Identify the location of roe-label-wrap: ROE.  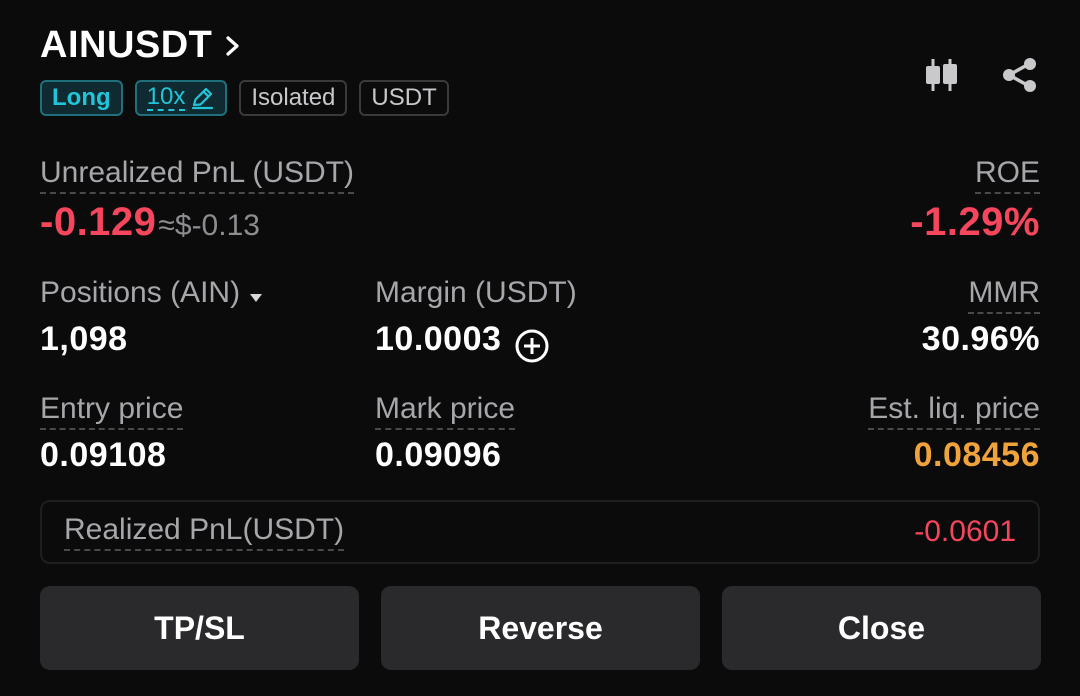
(1007, 175).